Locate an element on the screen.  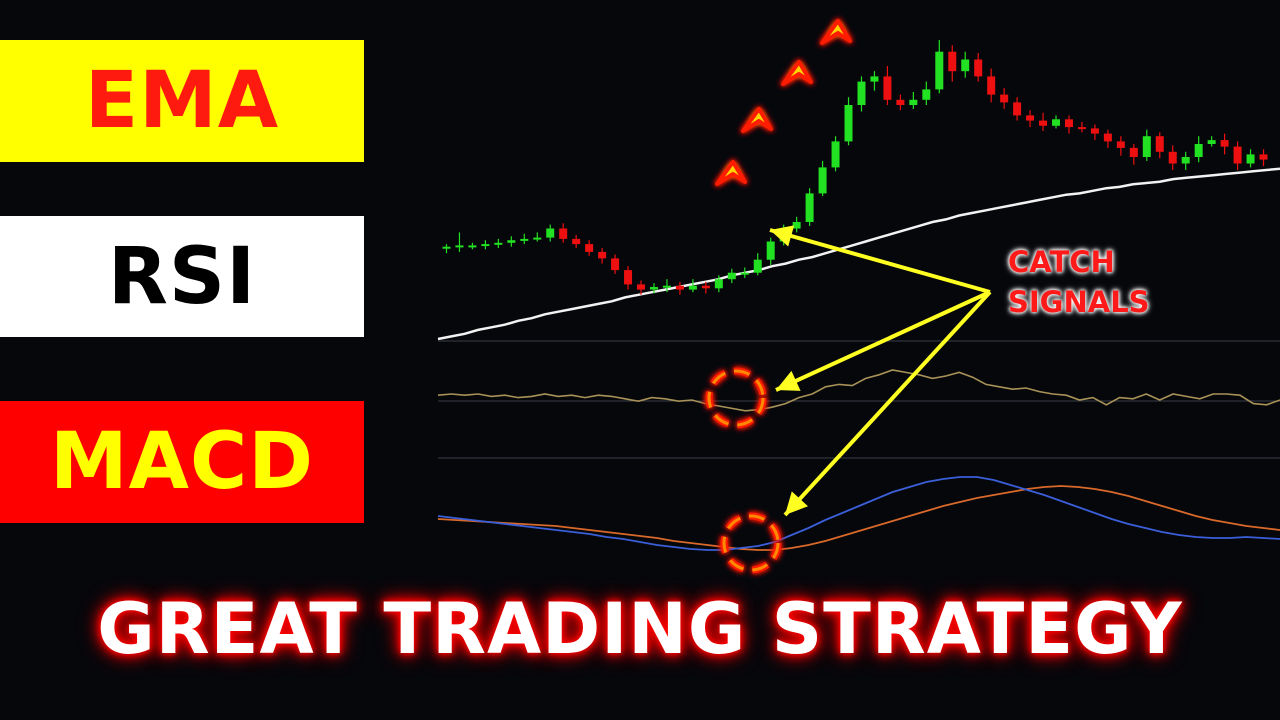
signal-pointers is located at coordinates (880, 371).